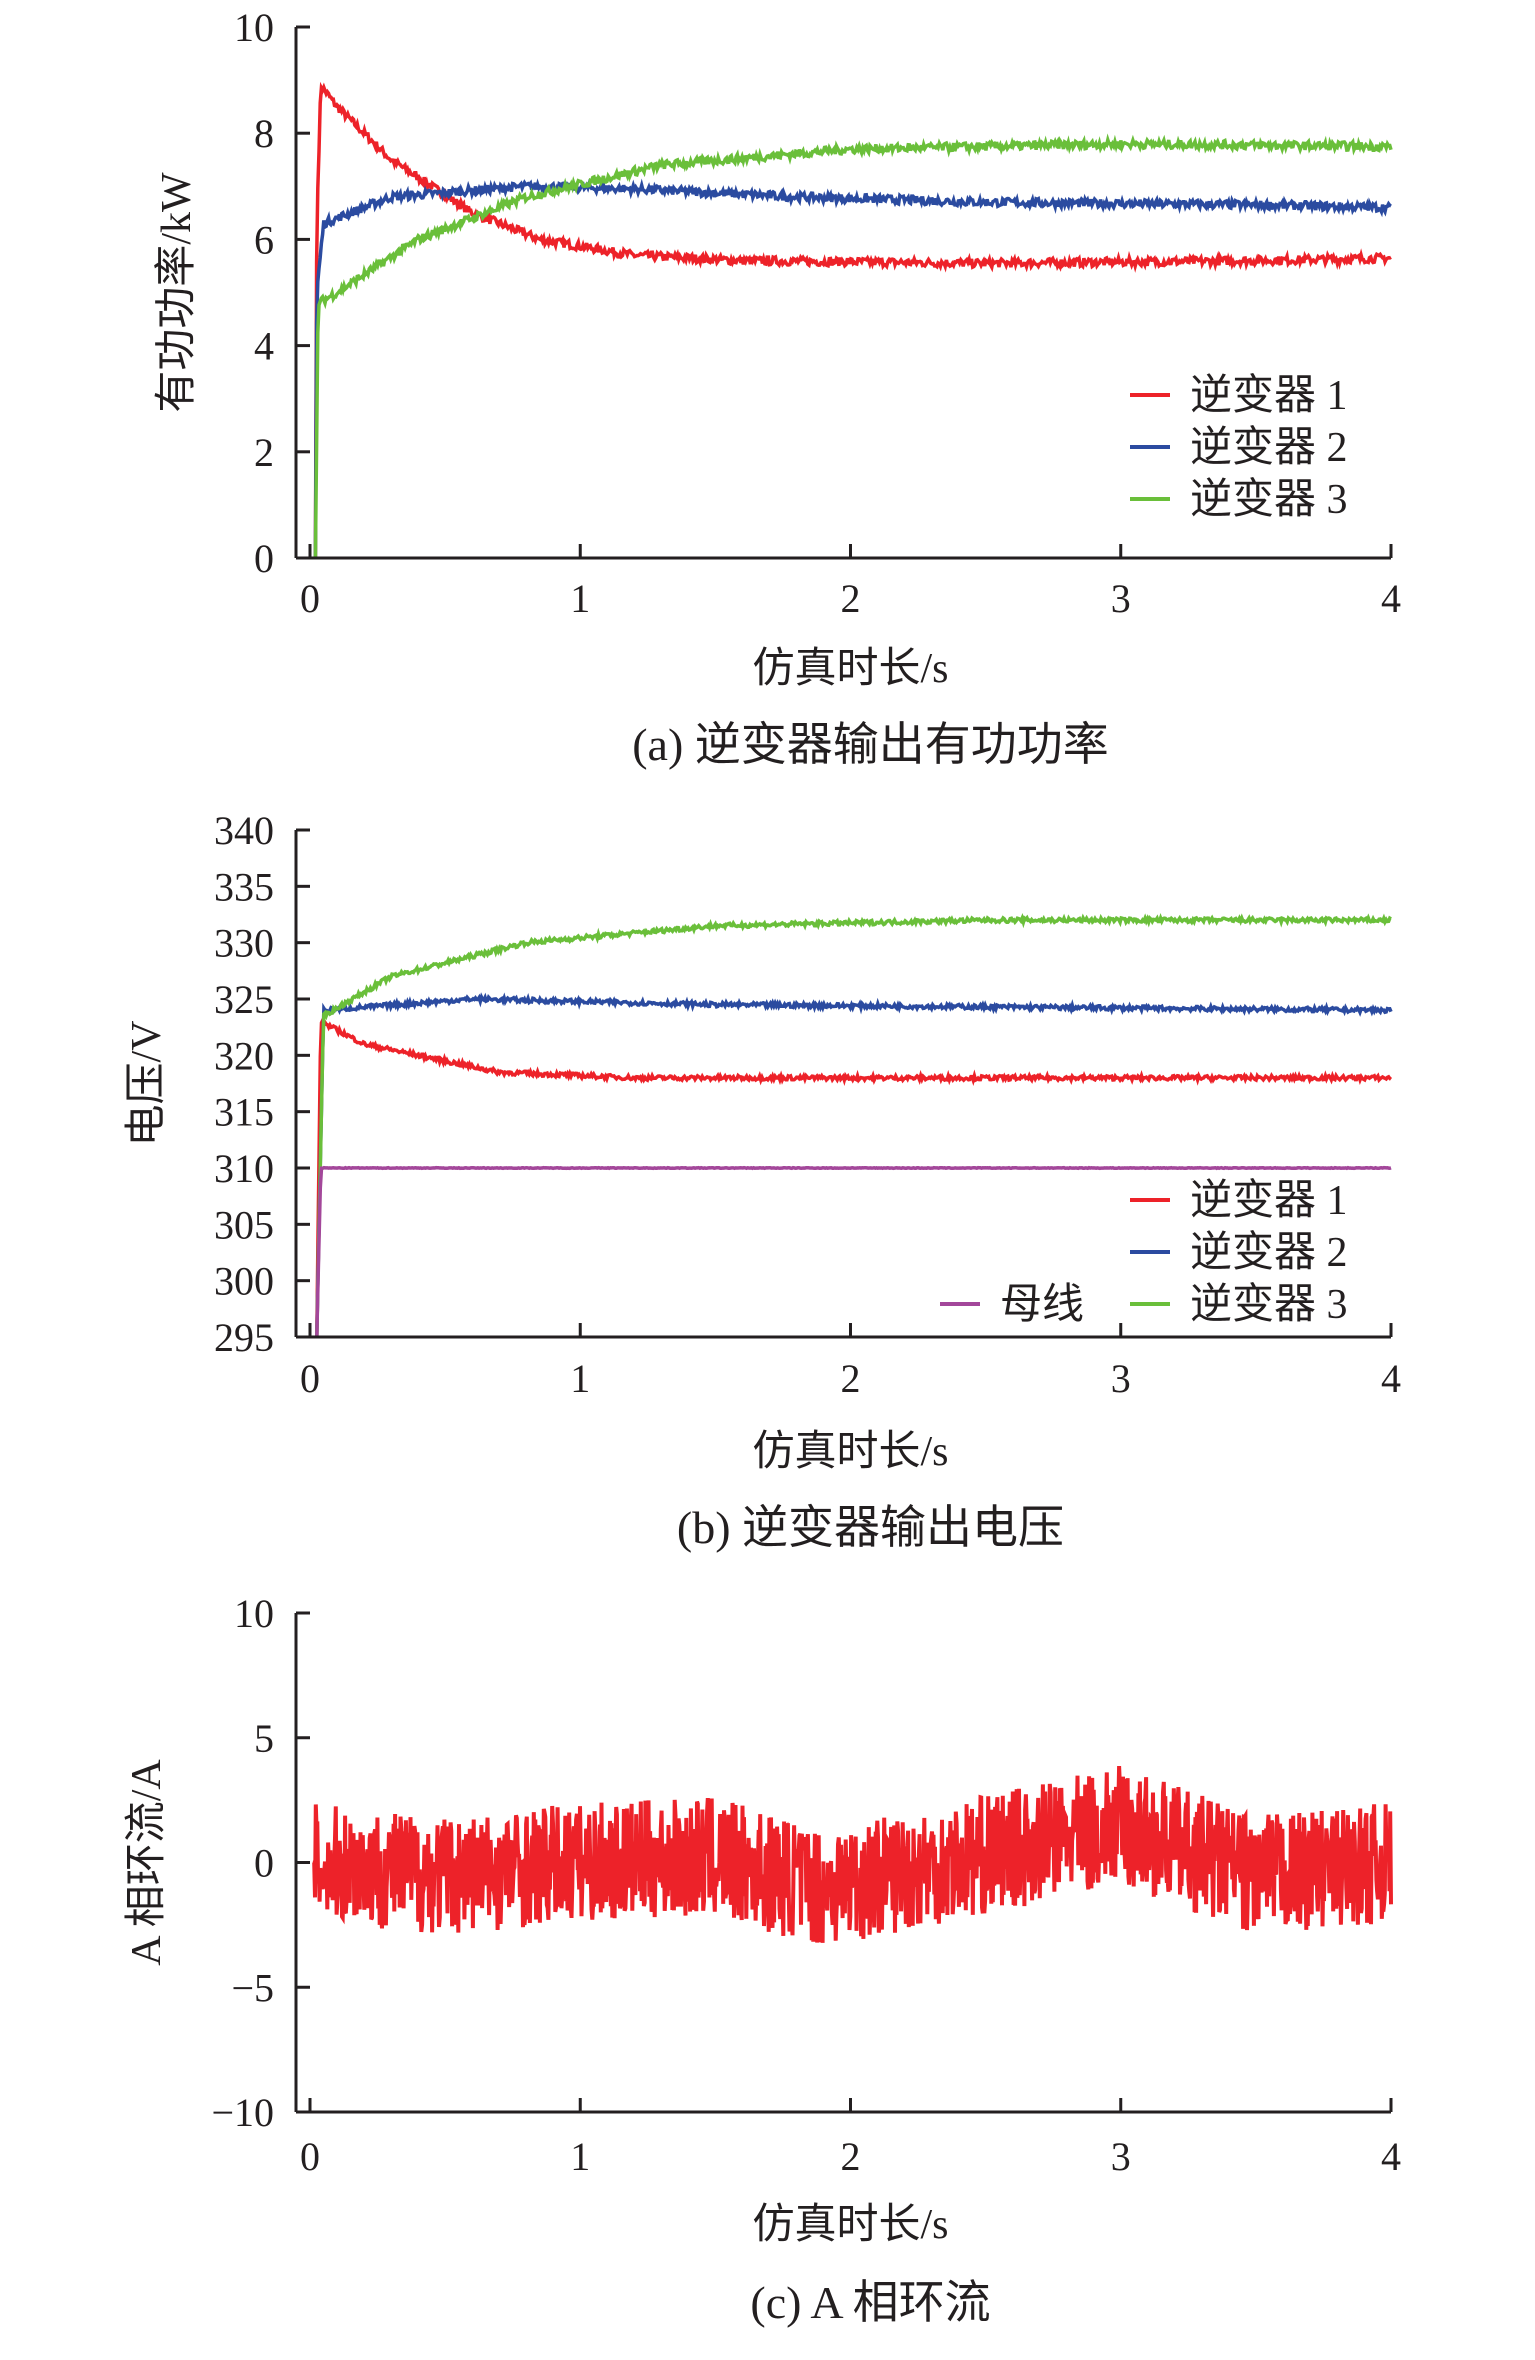 The image size is (1535, 2360). Describe the element at coordinates (147, 1862) in the screenshot. I see `y-axis-label: A 相环流/A` at that location.